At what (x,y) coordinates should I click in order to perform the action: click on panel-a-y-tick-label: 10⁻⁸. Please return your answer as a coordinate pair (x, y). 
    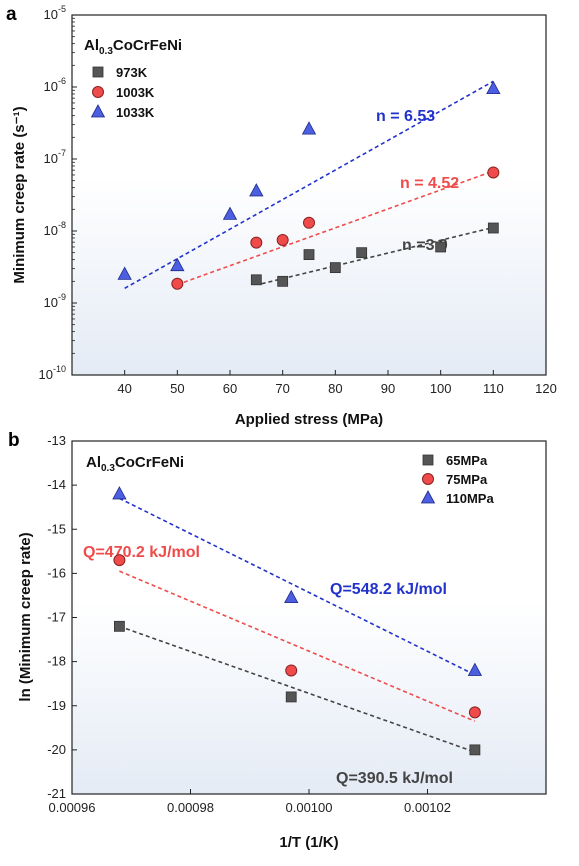
    Looking at the image, I should click on (55, 229).